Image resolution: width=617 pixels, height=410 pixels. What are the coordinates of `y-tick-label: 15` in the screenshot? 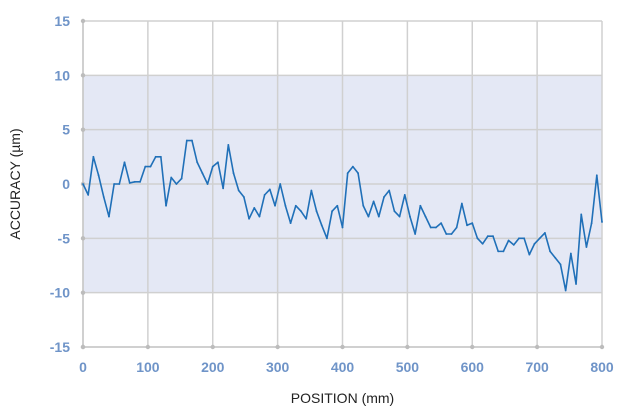 It's located at (62, 21).